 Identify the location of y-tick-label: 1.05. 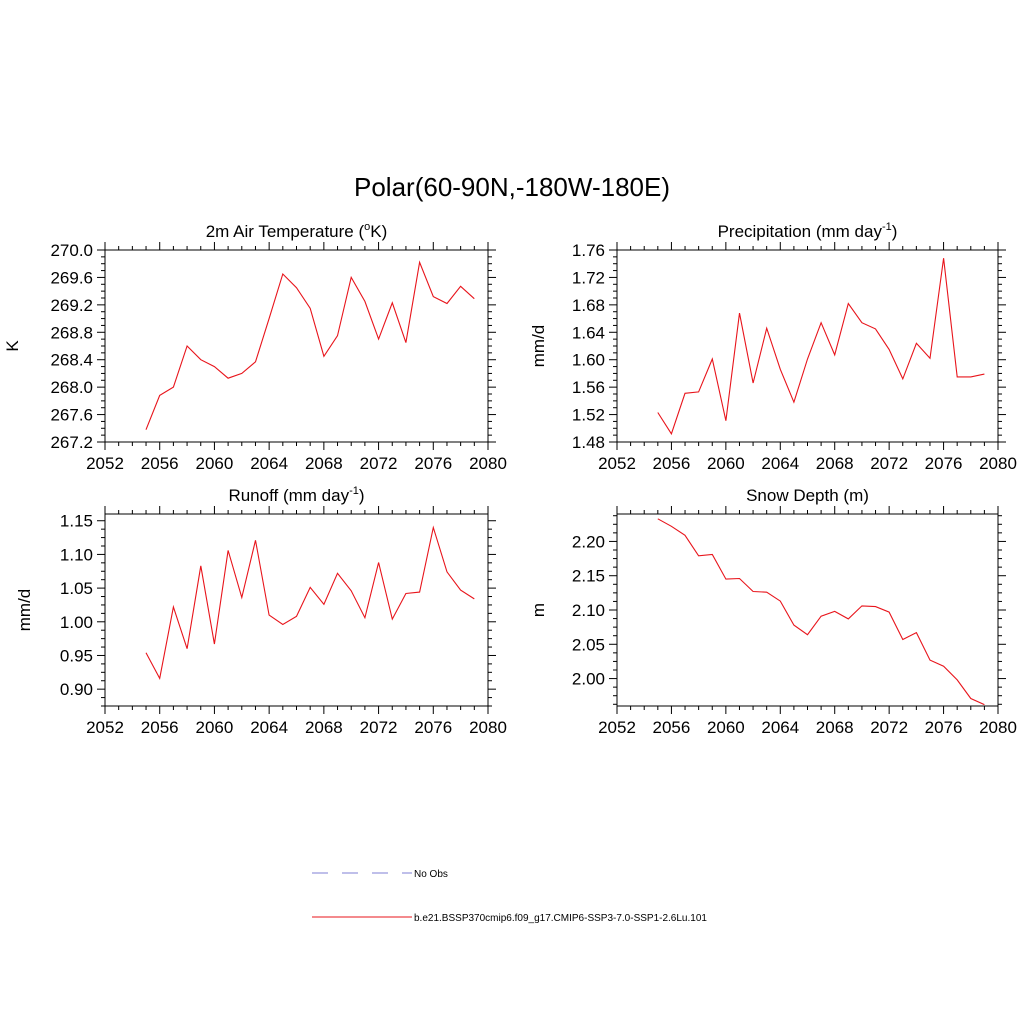
(76, 588).